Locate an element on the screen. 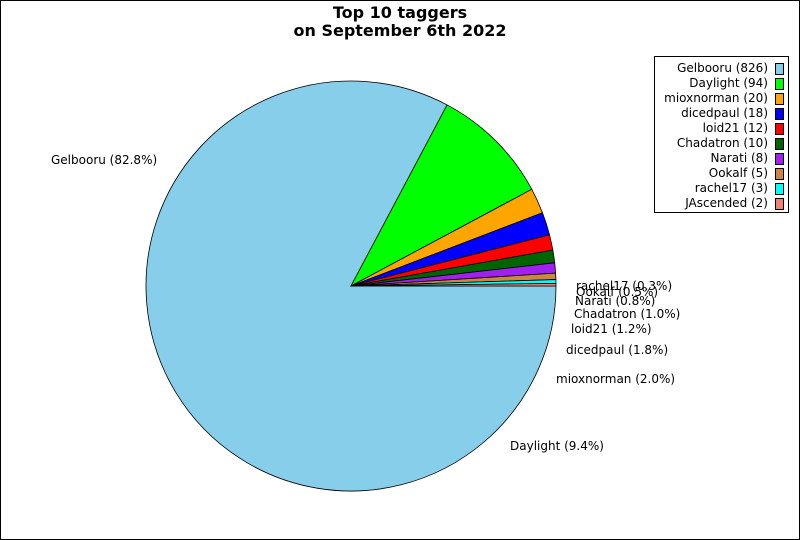 This screenshot has width=800, height=540. legend-item-jascended: JAscended (2) is located at coordinates (721, 203).